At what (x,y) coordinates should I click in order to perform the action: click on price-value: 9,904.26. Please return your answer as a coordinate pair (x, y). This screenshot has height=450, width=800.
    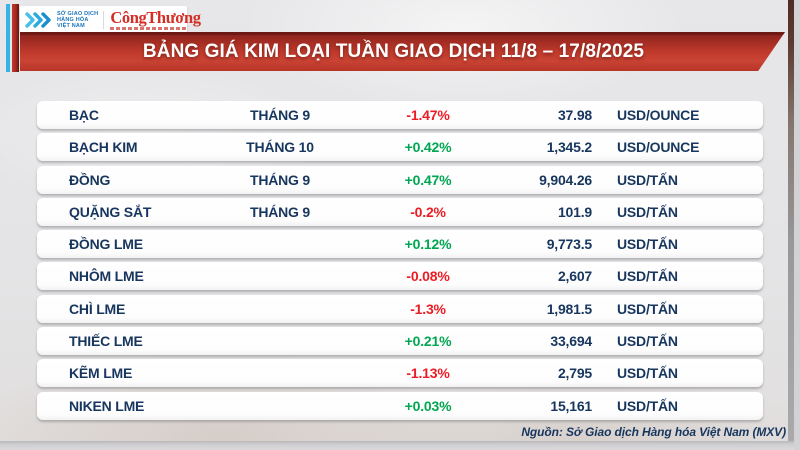
    Looking at the image, I should click on (565, 179).